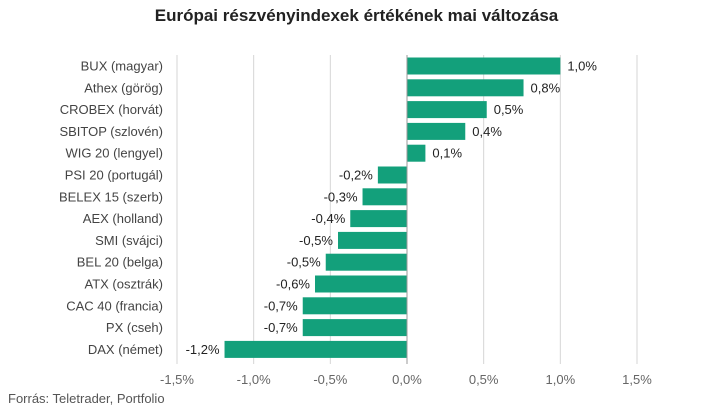 This screenshot has width=713, height=417. Describe the element at coordinates (582, 66) in the screenshot. I see `value-label: 1,0%` at that location.